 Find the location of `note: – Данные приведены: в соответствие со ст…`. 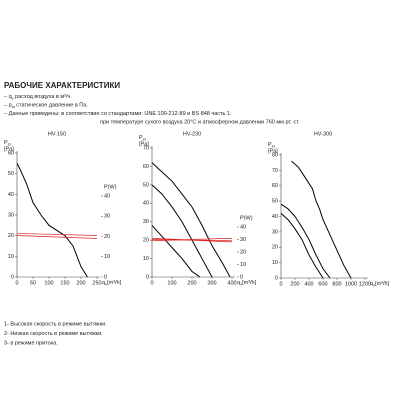

note: – Данные приведены: в соответствие со ст… is located at coordinates (118, 114).